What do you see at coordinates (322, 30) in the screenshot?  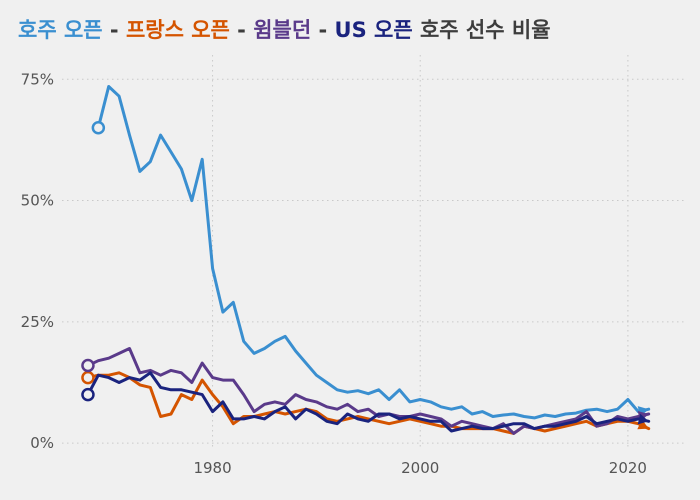 I see `title-part-5: -` at bounding box center [322, 30].